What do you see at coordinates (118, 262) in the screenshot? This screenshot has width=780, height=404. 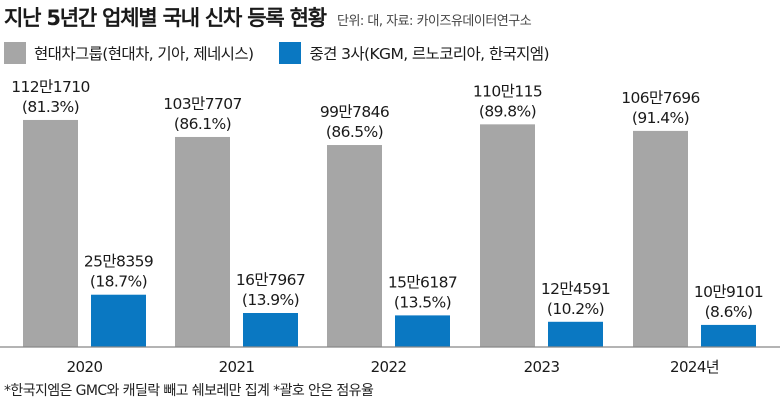 I see `value-label-midsize-2020: 25만8359` at bounding box center [118, 262].